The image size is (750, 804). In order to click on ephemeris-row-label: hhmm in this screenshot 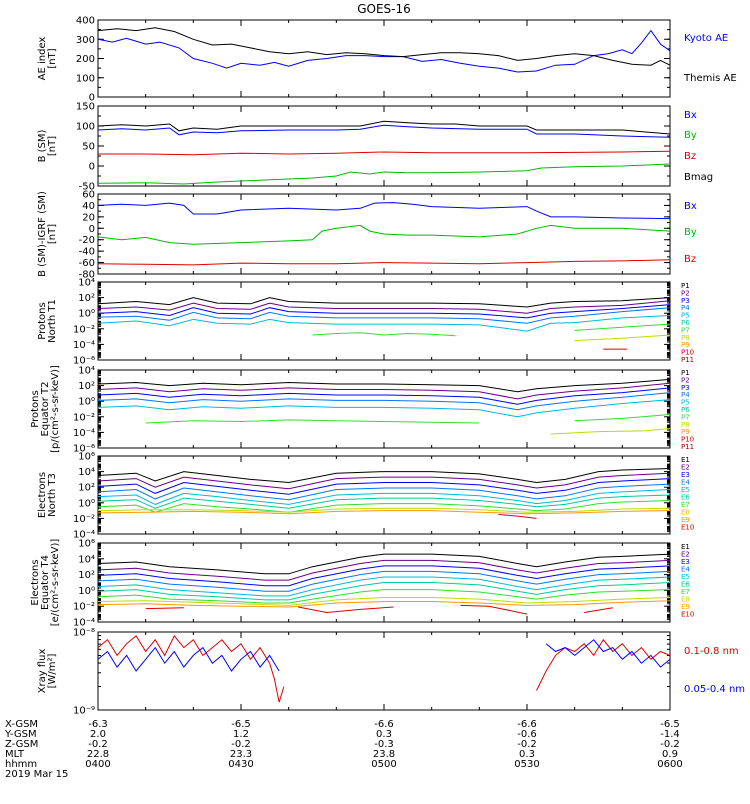, I will do `click(21, 764)`.